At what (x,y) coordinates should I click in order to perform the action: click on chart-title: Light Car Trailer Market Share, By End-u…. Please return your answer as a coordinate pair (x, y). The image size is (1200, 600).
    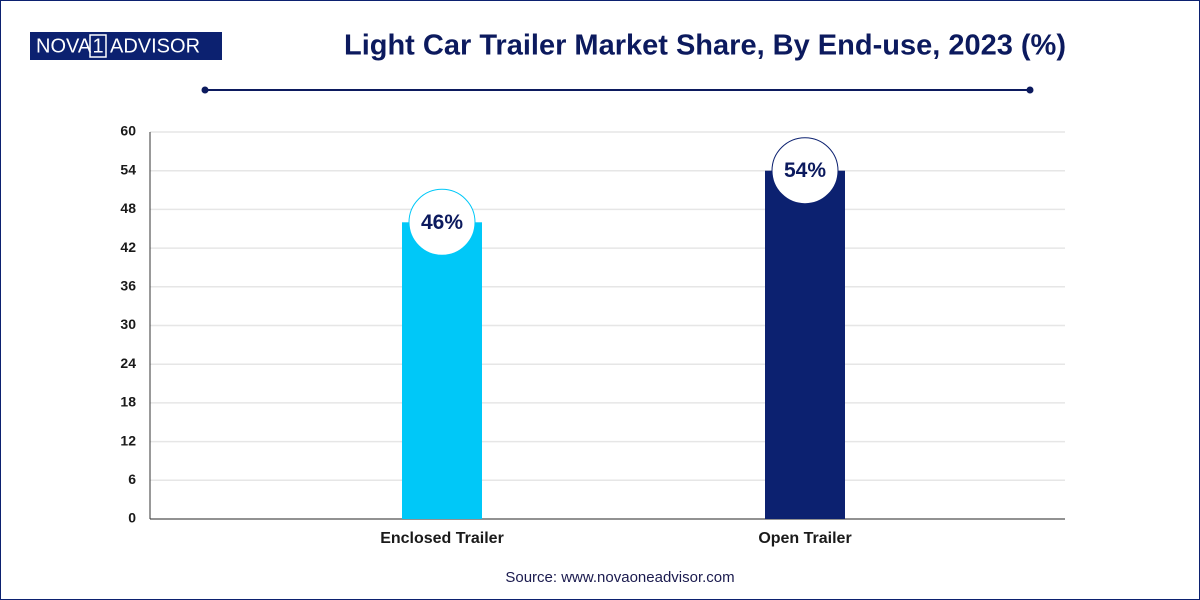
    Looking at the image, I should click on (705, 46).